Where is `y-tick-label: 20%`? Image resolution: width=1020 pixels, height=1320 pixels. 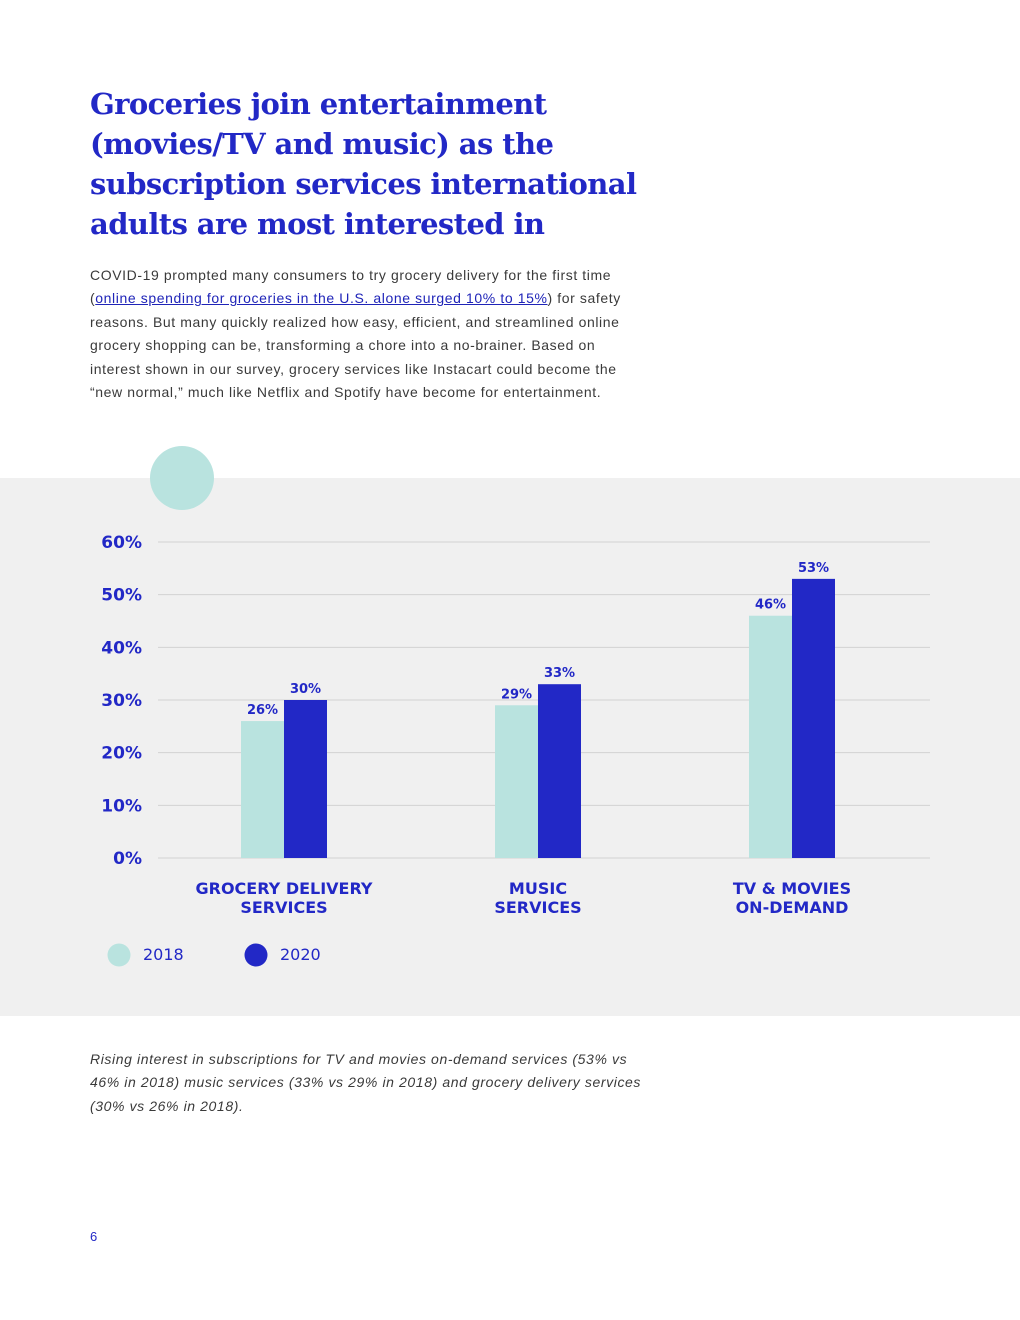
y-tick-label: 20% is located at coordinates (121, 754).